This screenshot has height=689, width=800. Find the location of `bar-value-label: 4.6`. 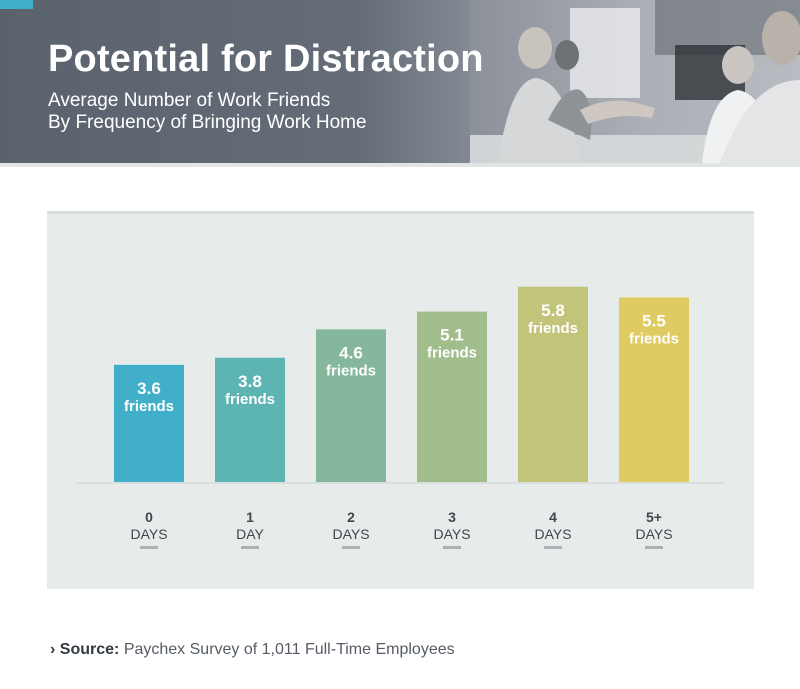

bar-value-label: 4.6 is located at coordinates (351, 352).